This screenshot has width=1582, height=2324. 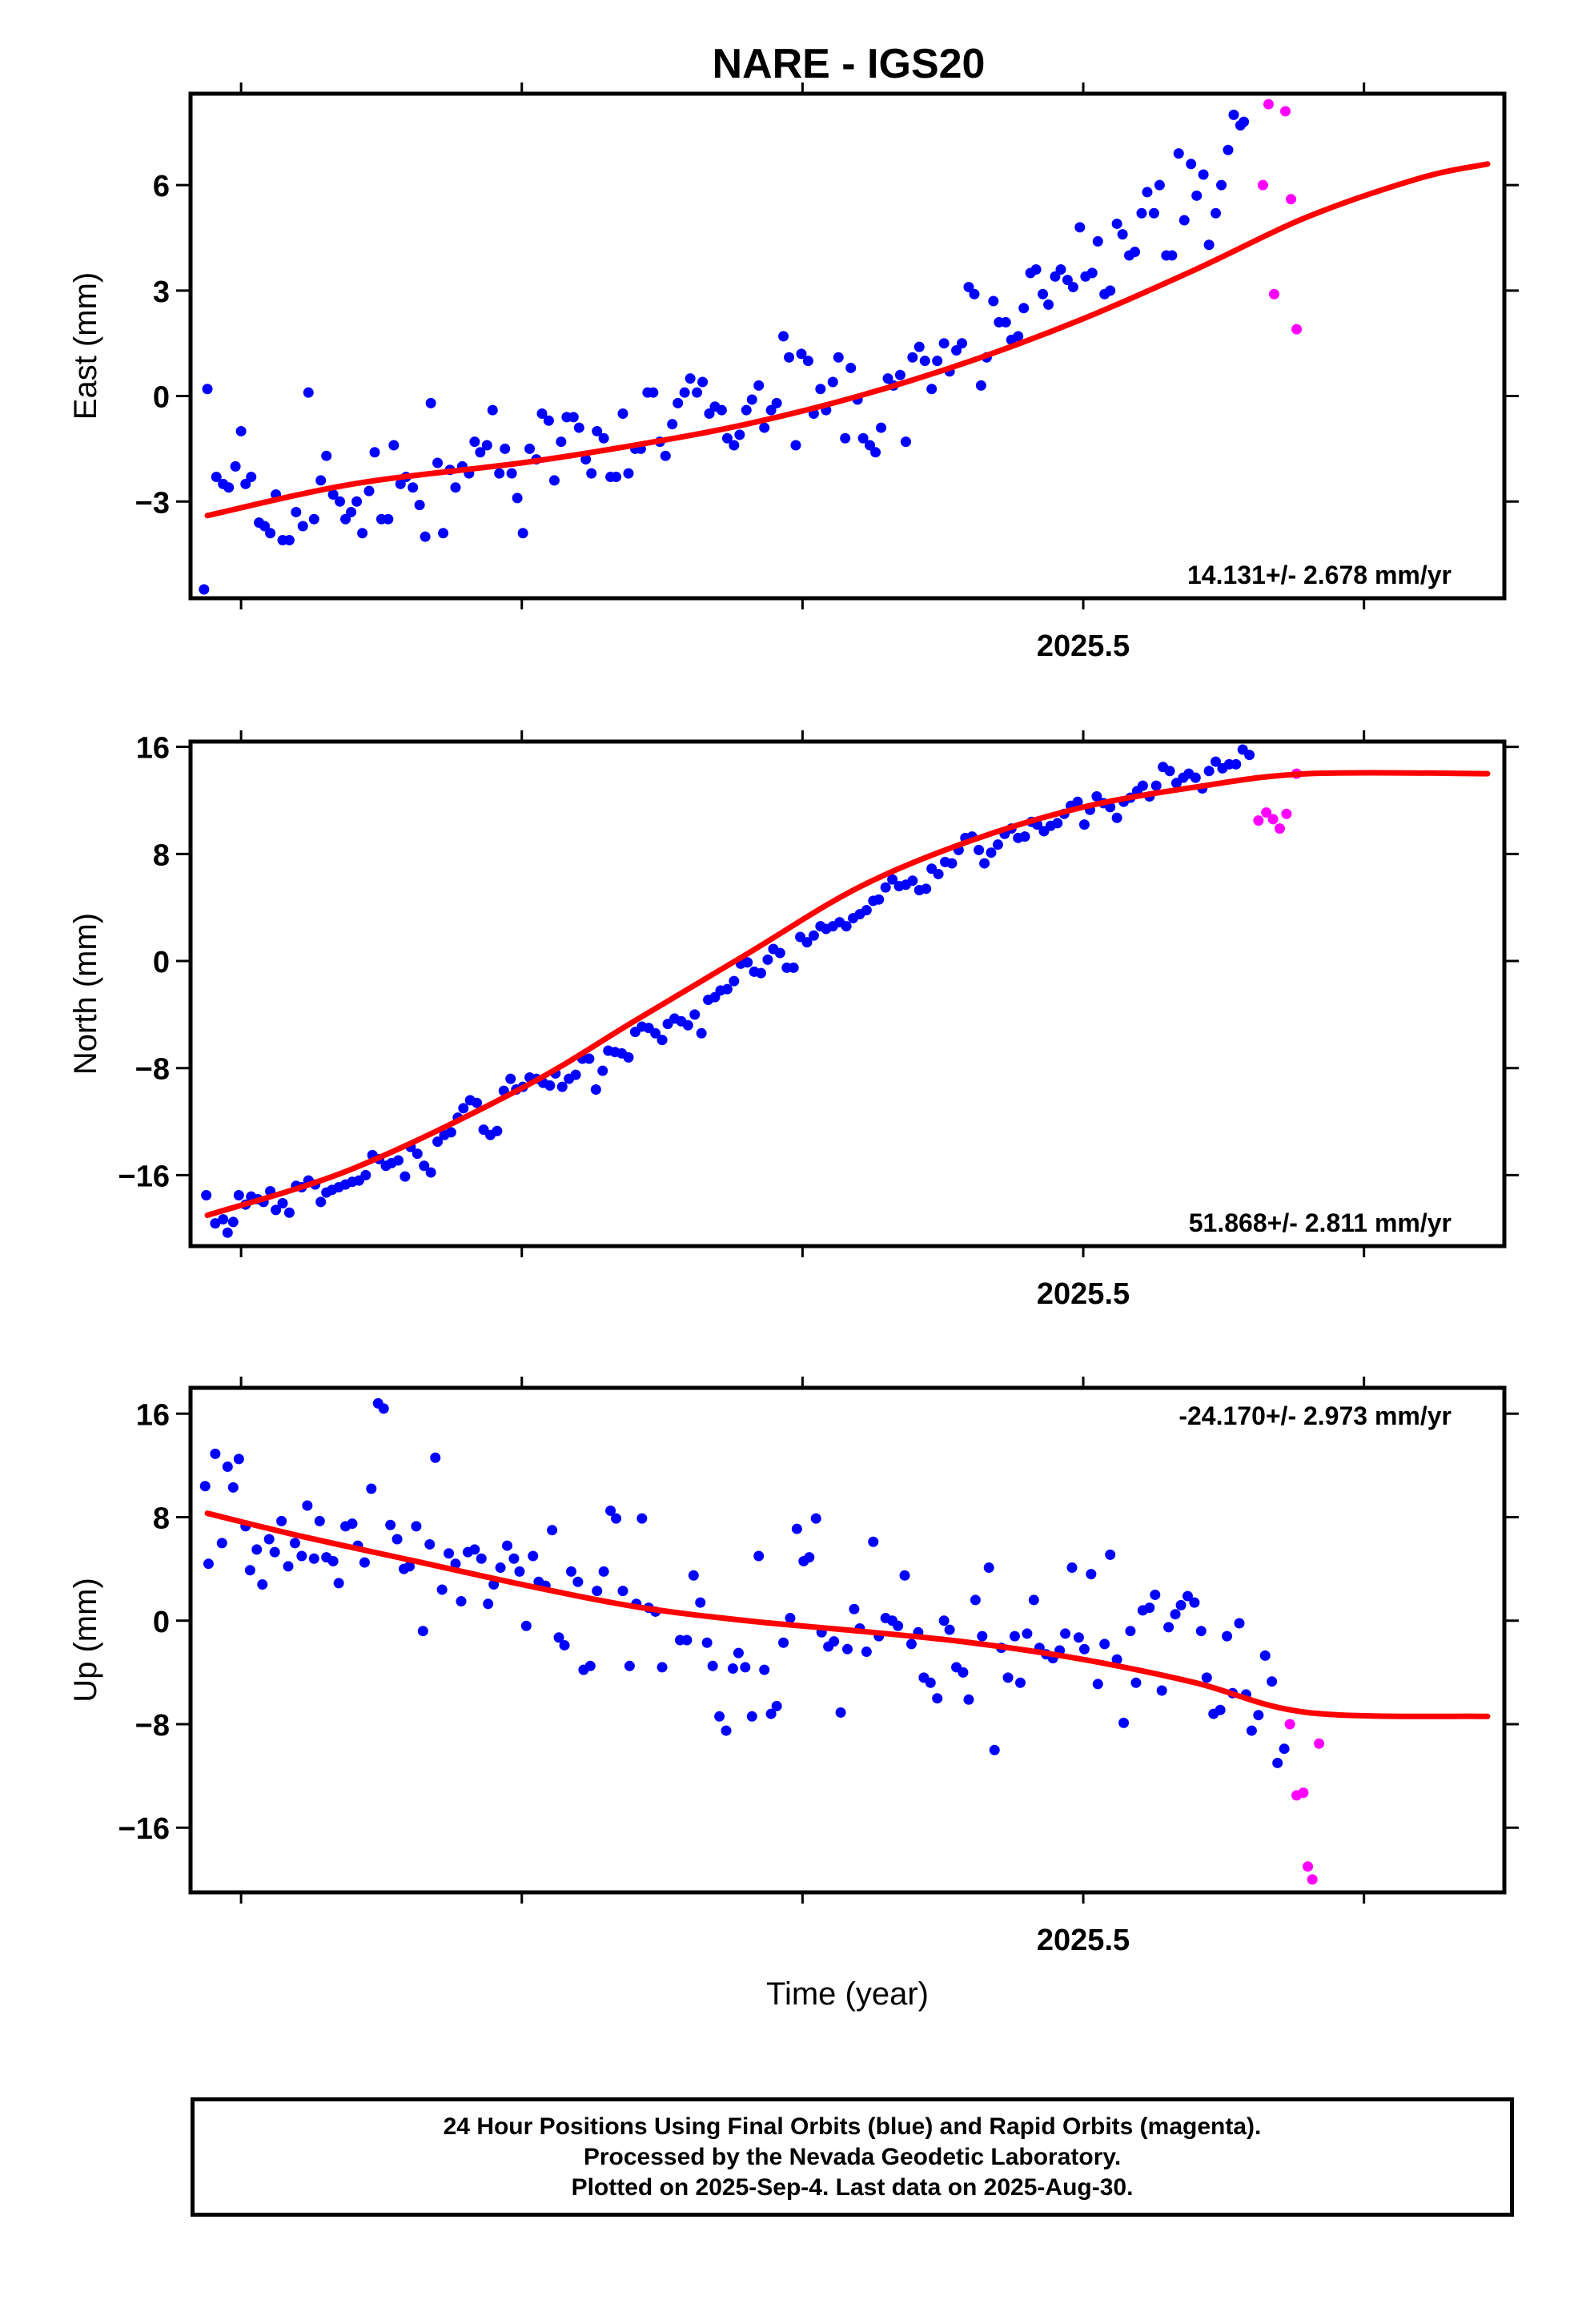 What do you see at coordinates (161, 855) in the screenshot?
I see `y-tick-label: 8` at bounding box center [161, 855].